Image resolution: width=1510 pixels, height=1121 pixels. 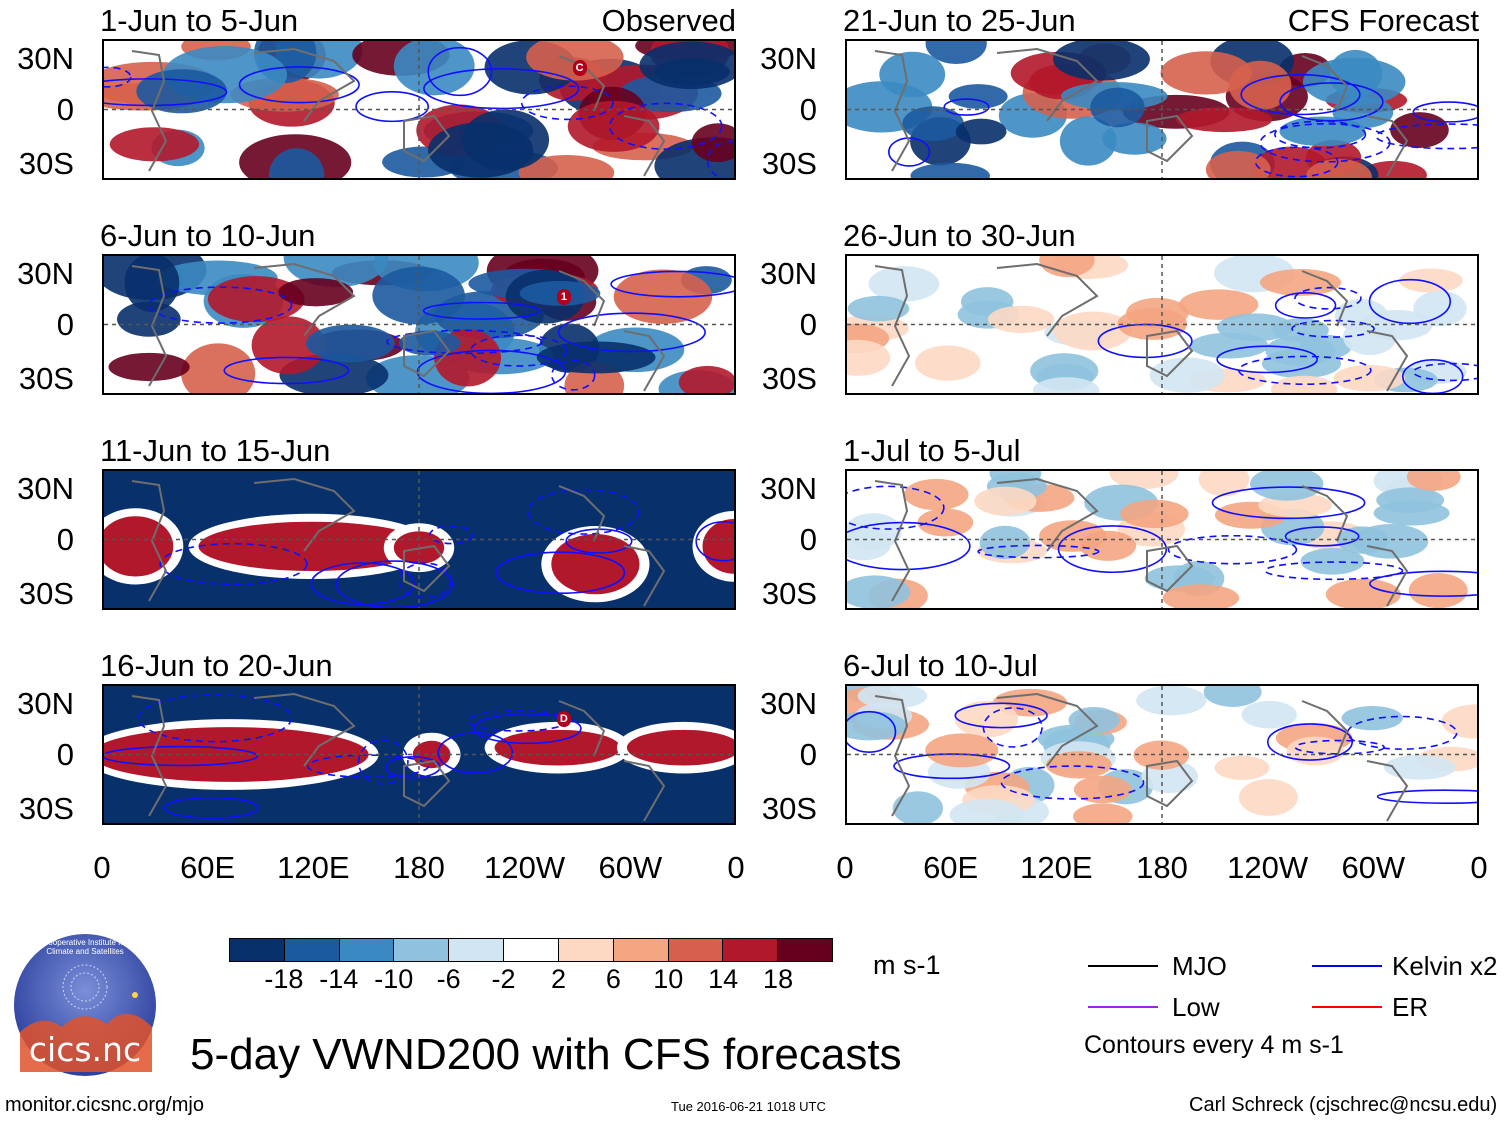 What do you see at coordinates (778, 979) in the screenshot?
I see `colorbar-tick-label: 18` at bounding box center [778, 979].